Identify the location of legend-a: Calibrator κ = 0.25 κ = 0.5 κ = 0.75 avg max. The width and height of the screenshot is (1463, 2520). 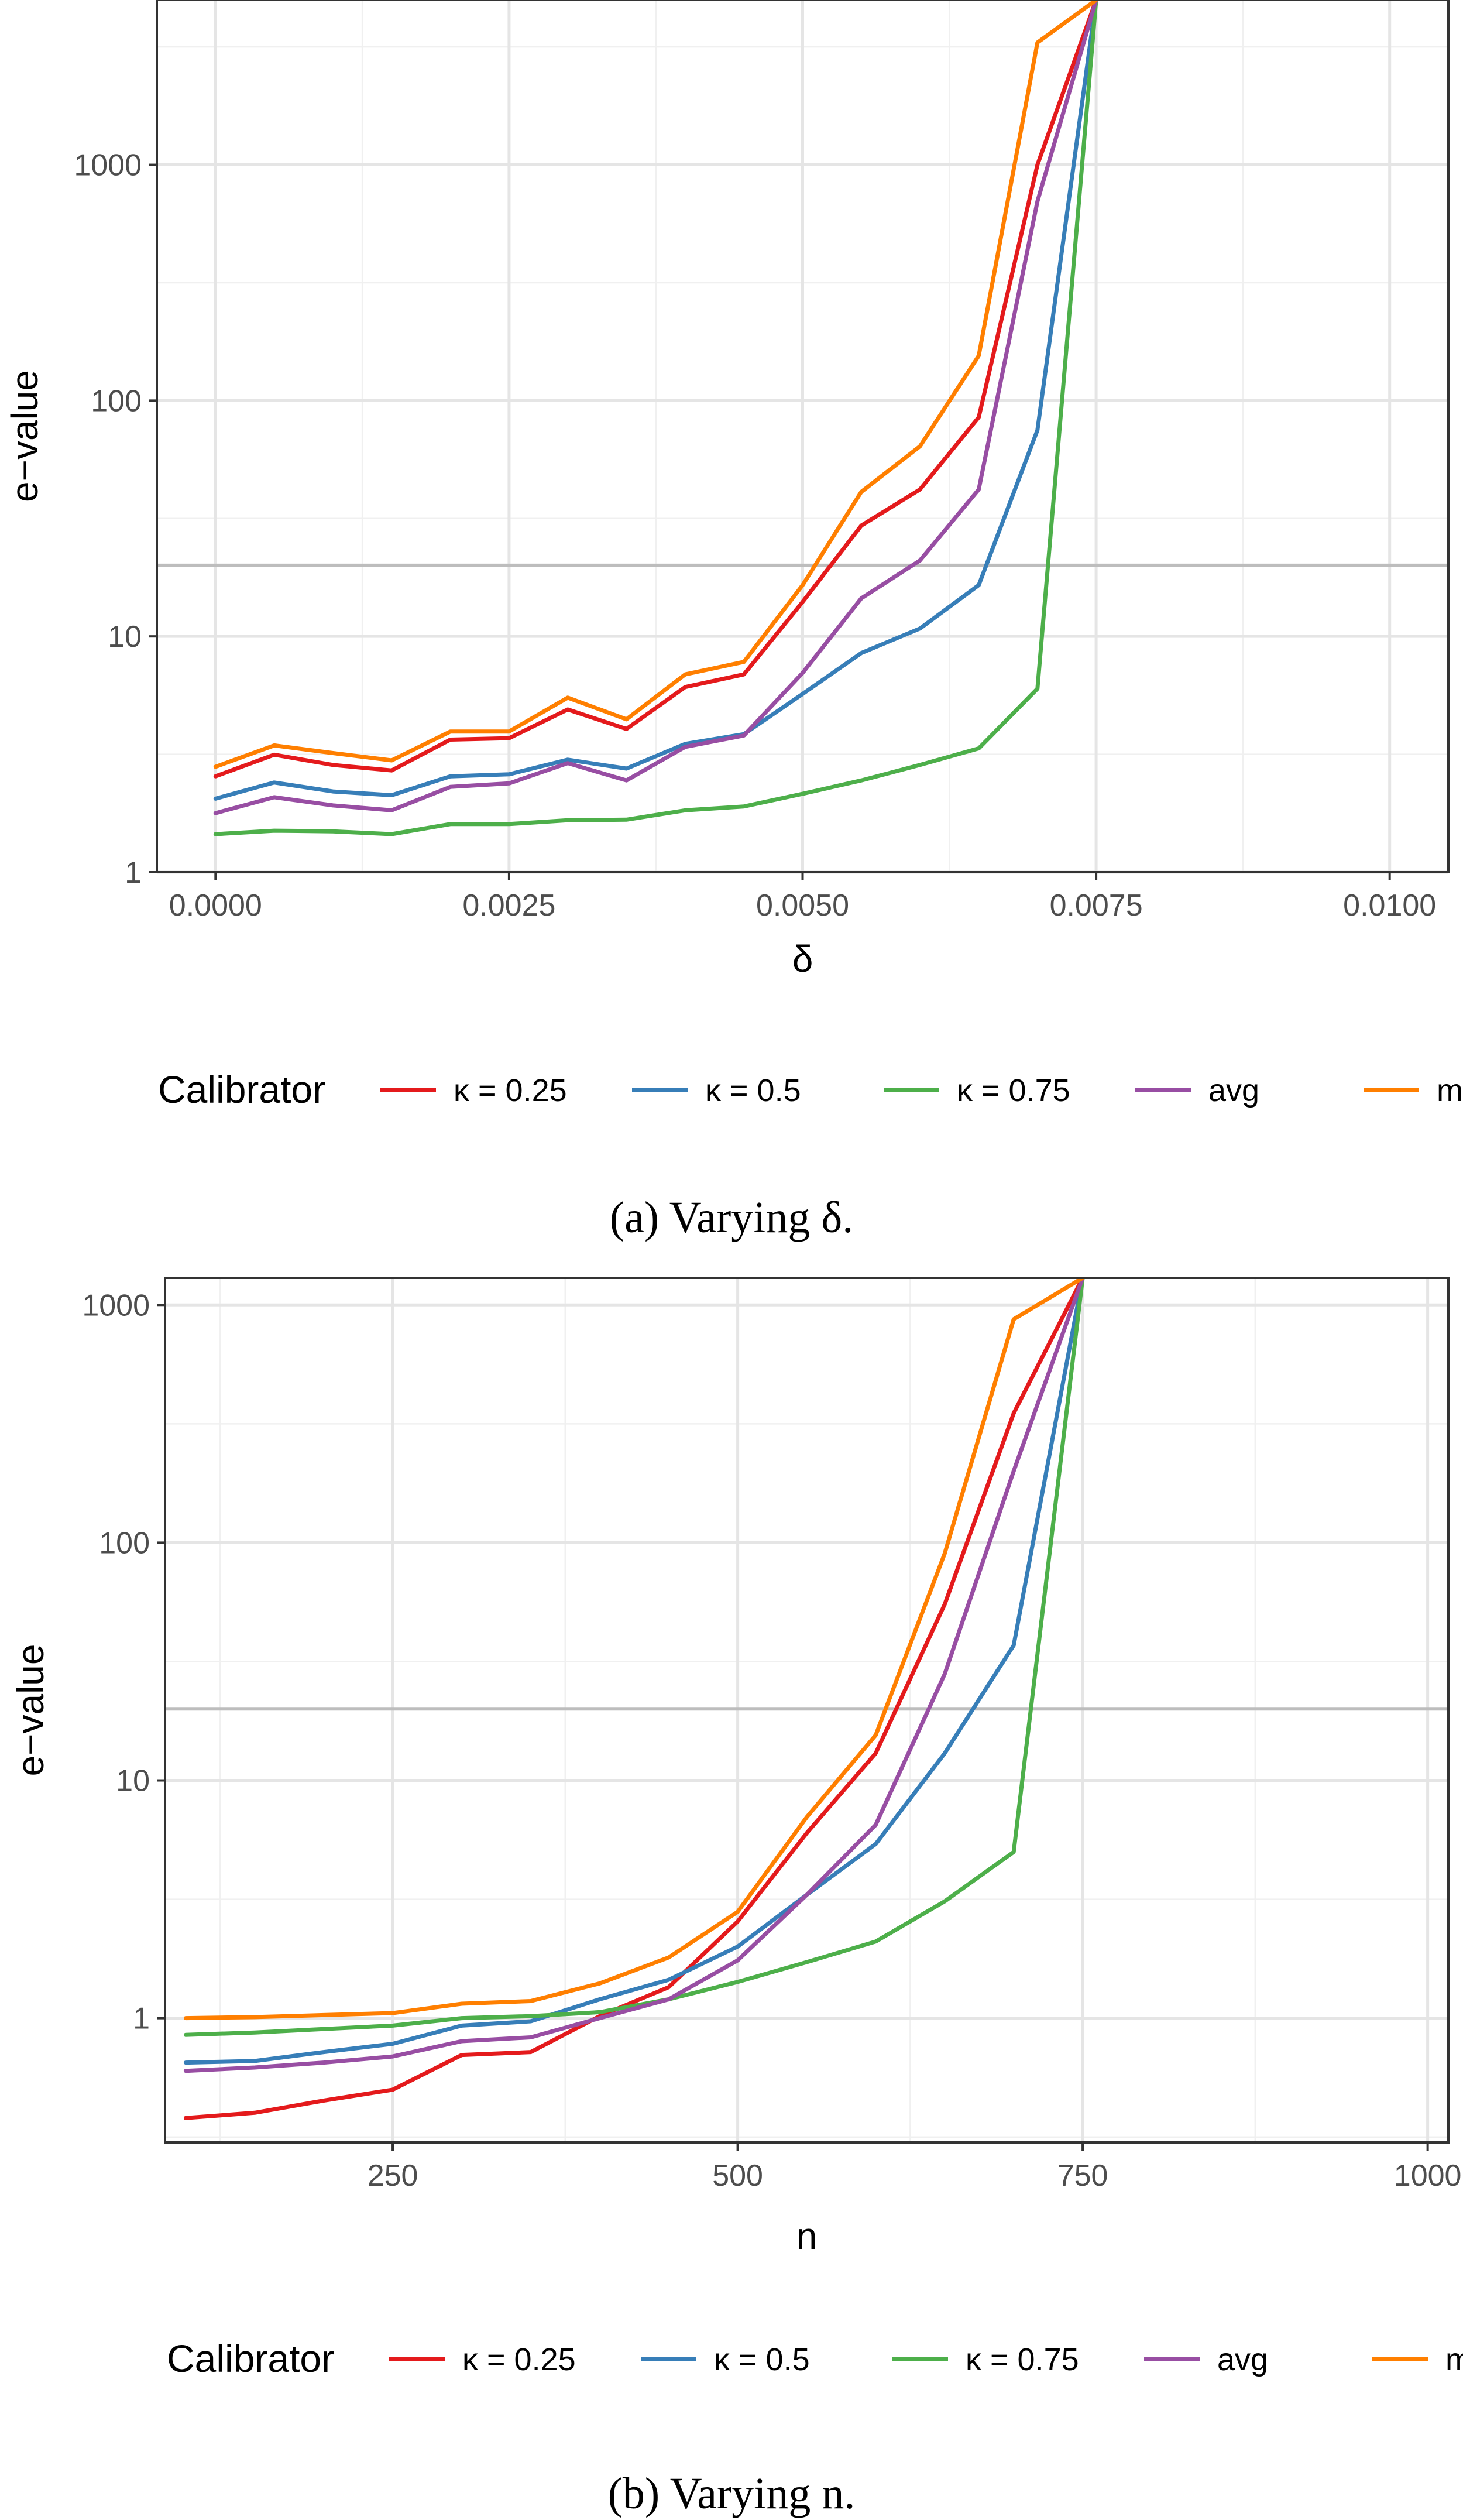
(811, 1089).